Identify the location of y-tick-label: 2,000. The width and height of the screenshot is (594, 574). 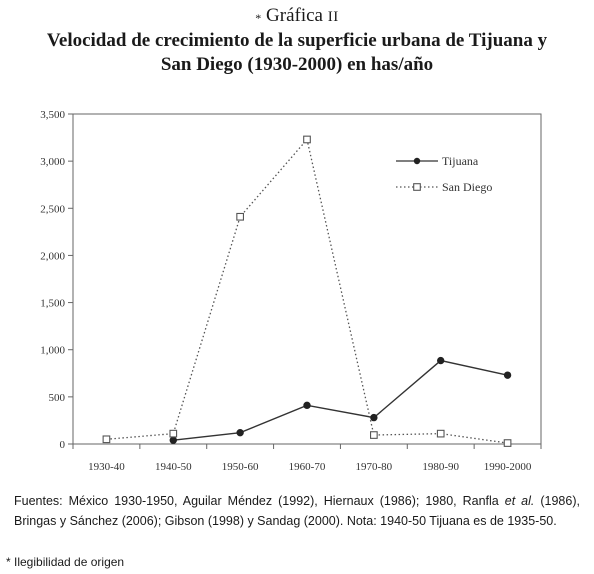
(52, 256).